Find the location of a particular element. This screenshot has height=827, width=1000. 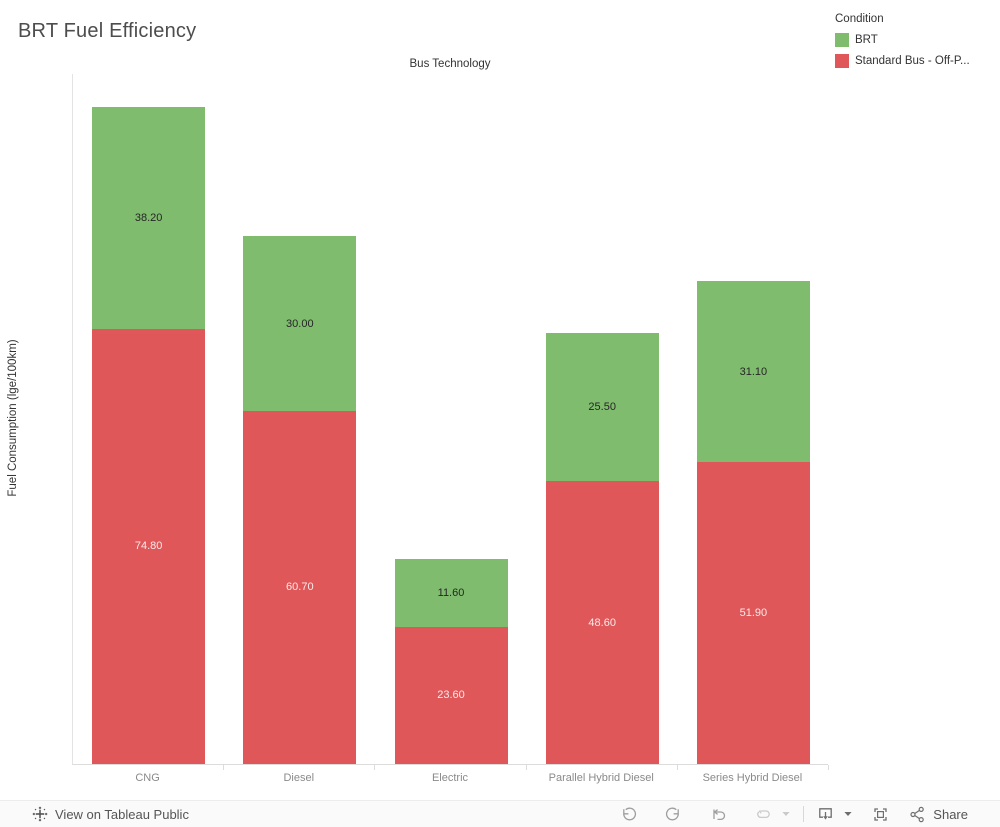

share-button-label: Share is located at coordinates (950, 814).